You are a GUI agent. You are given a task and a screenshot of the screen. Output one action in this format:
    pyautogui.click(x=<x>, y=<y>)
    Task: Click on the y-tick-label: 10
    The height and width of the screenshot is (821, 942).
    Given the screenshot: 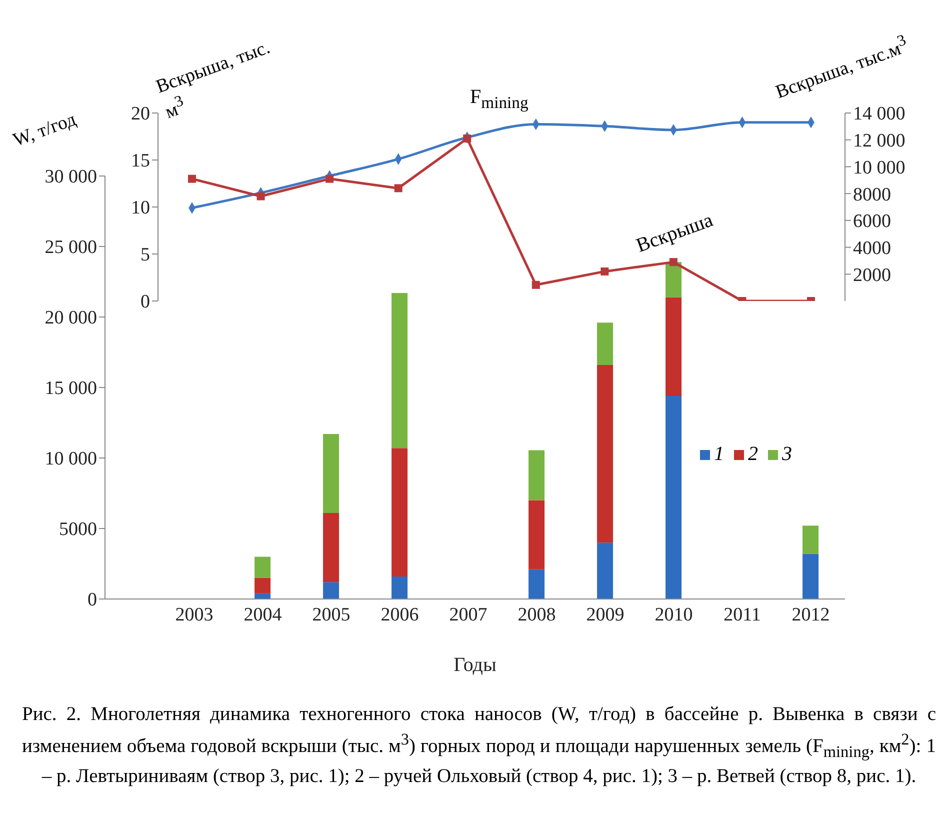 What is the action you would take?
    pyautogui.click(x=140, y=208)
    